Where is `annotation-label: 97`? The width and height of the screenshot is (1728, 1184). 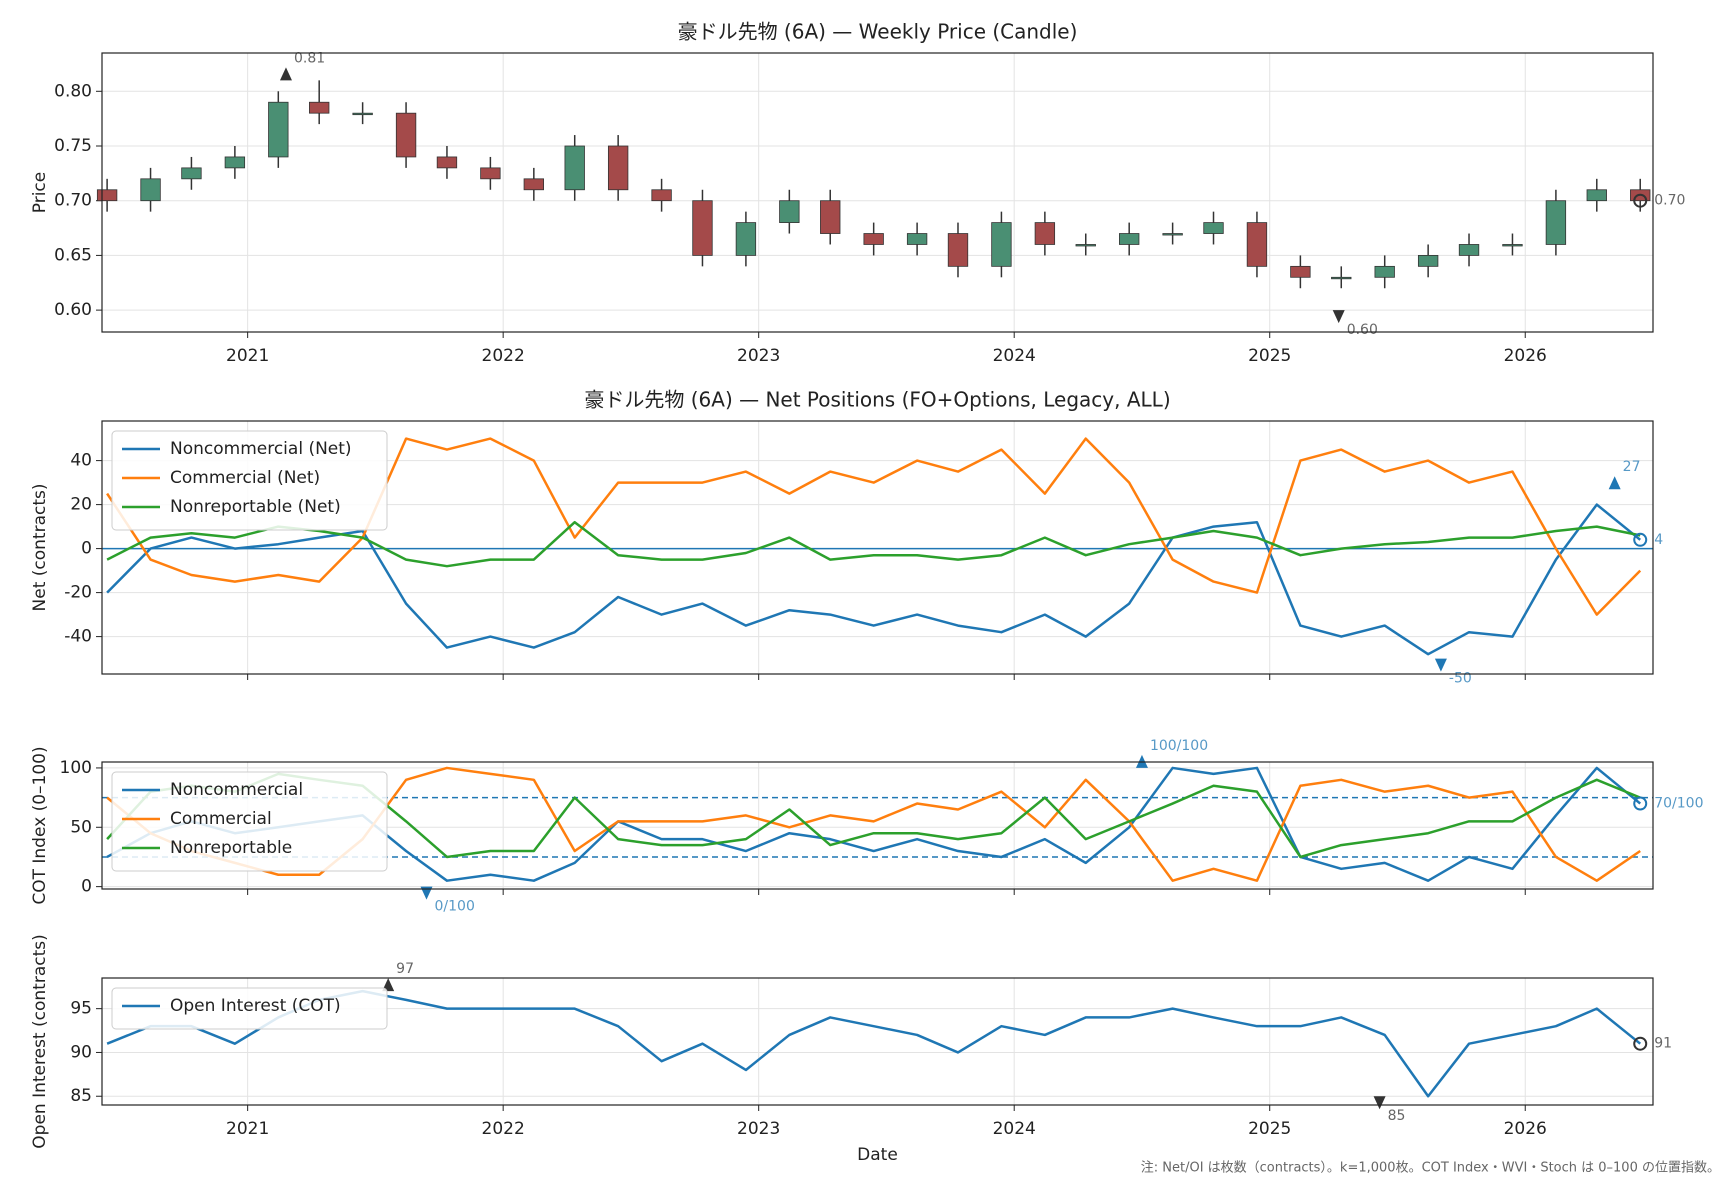 annotation-label: 97 is located at coordinates (405, 969).